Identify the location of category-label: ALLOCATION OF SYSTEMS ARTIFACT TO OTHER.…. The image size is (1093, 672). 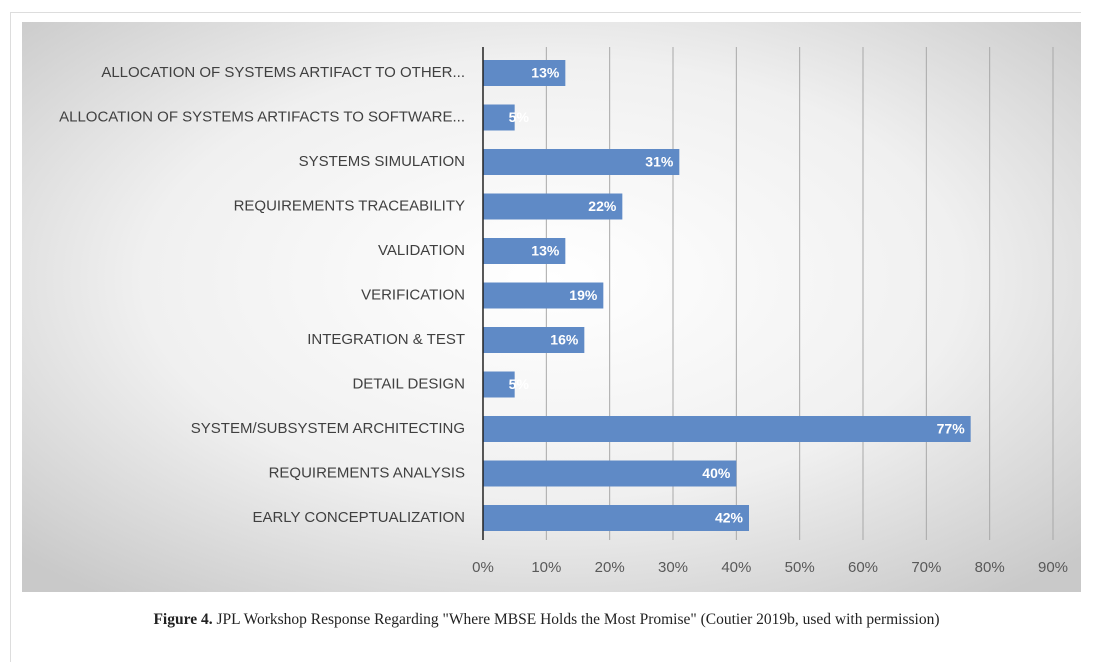
(283, 72).